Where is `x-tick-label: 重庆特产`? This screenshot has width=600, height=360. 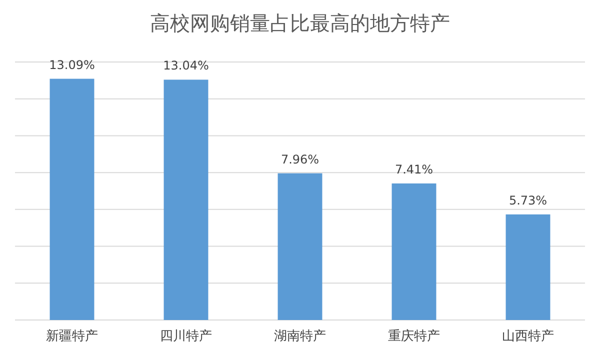
x-tick-label: 重庆特产 is located at coordinates (414, 336).